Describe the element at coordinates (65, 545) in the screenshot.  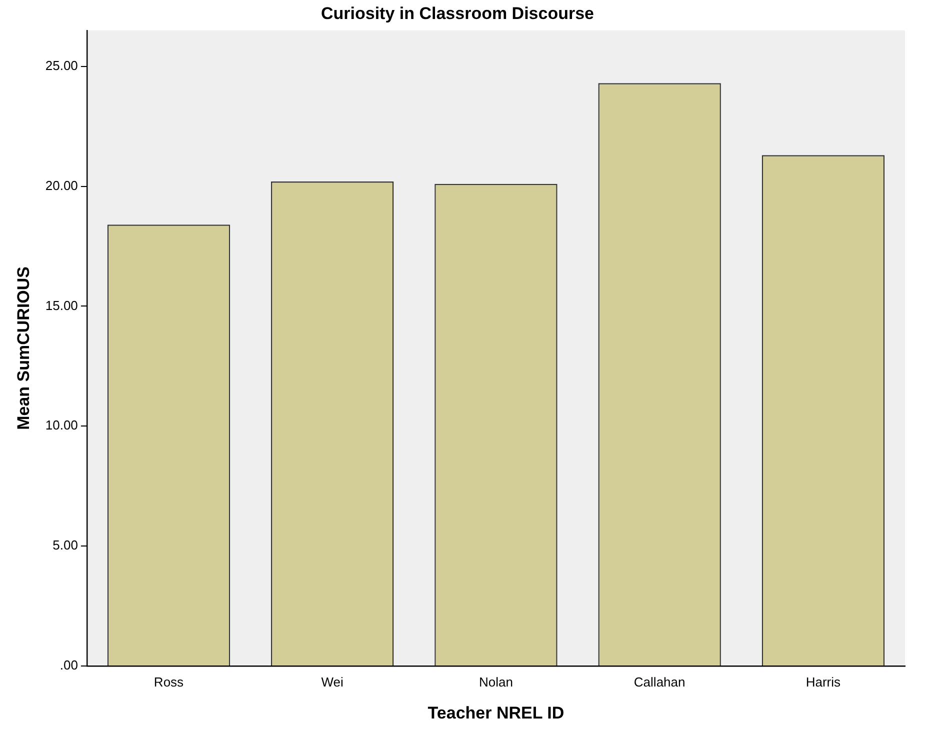
I see `y-tick-label: 5.00` at that location.